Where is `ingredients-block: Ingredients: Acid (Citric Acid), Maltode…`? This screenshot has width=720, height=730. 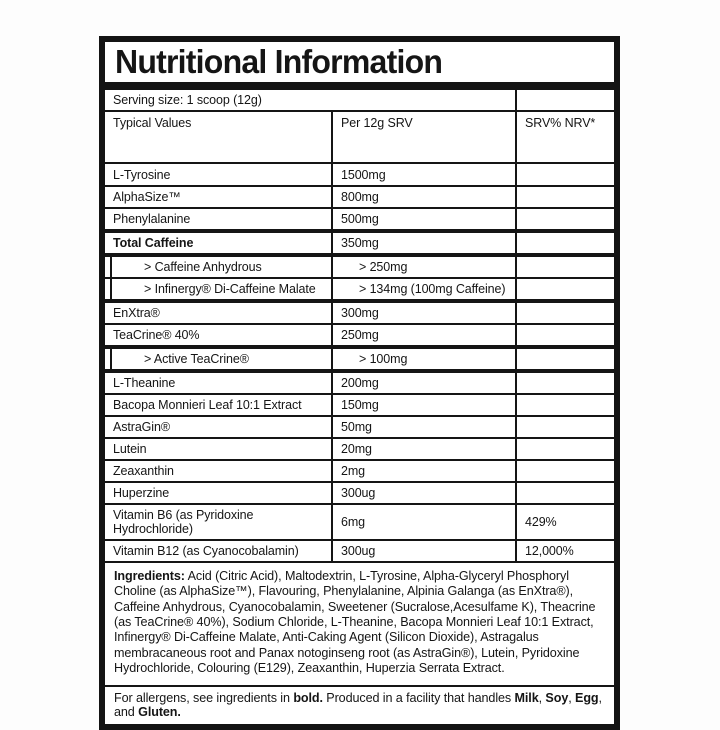
ingredients-block: Ingredients: Acid (Citric Acid), Maltode… is located at coordinates (359, 623).